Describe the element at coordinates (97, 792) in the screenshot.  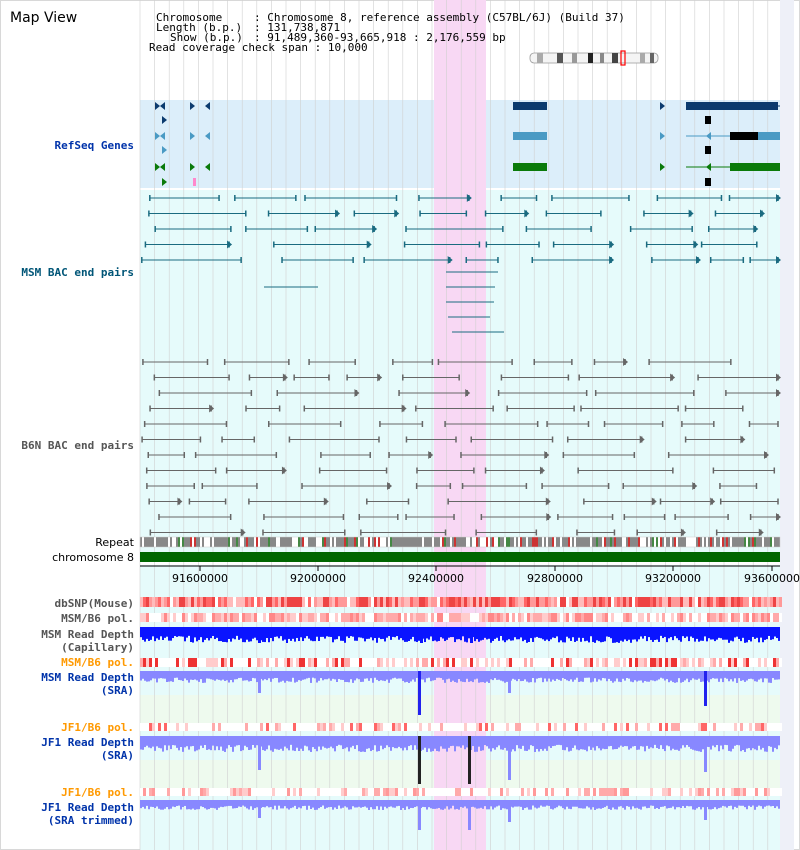
I see `track-label-jf1-b6-pol-2: JF1/B6 pol.` at that location.